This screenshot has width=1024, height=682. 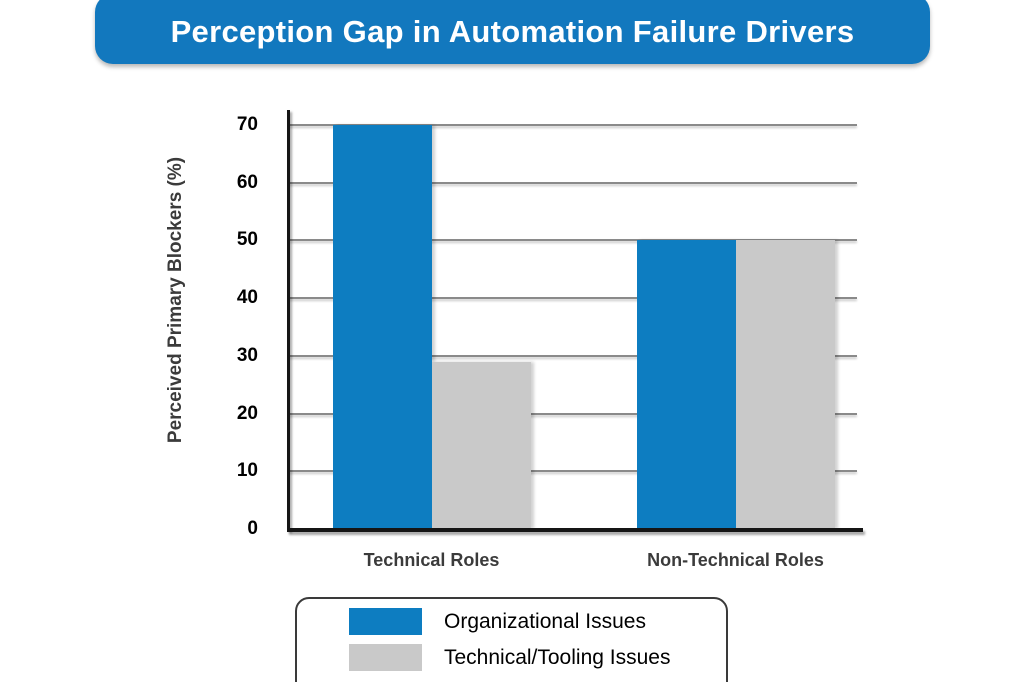 I want to click on legend-swatch-technical-tooling-issues, so click(x=385, y=657).